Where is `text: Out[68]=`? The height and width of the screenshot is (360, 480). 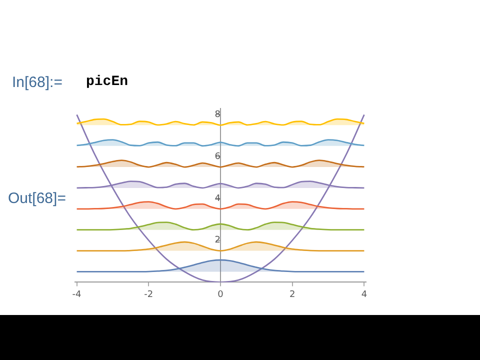
text: Out[68]= is located at coordinates (37, 198).